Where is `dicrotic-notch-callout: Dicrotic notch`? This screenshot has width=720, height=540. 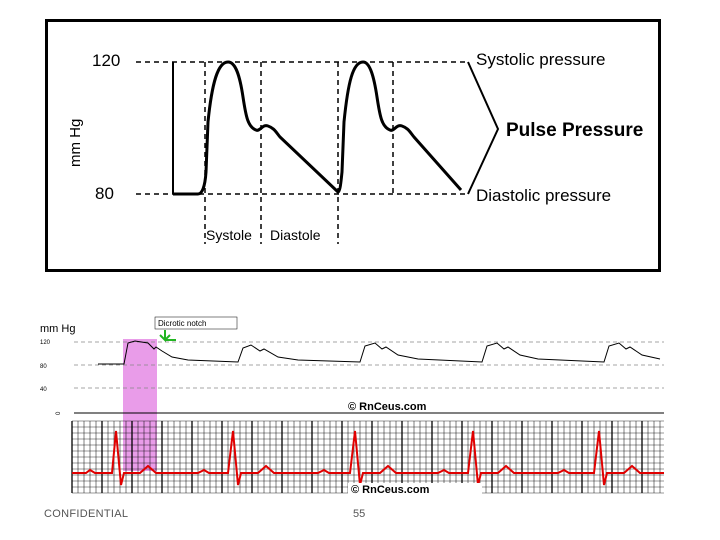
dicrotic-notch-callout: Dicrotic notch is located at coordinates (182, 323).